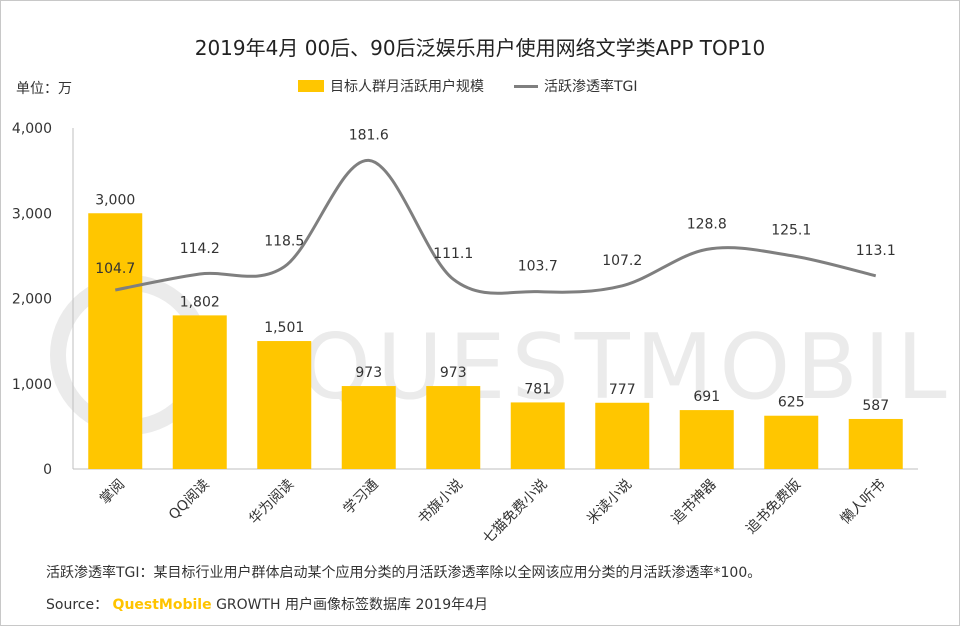  Describe the element at coordinates (271, 502) in the screenshot. I see `x-tick-label: 华为阅读` at that location.